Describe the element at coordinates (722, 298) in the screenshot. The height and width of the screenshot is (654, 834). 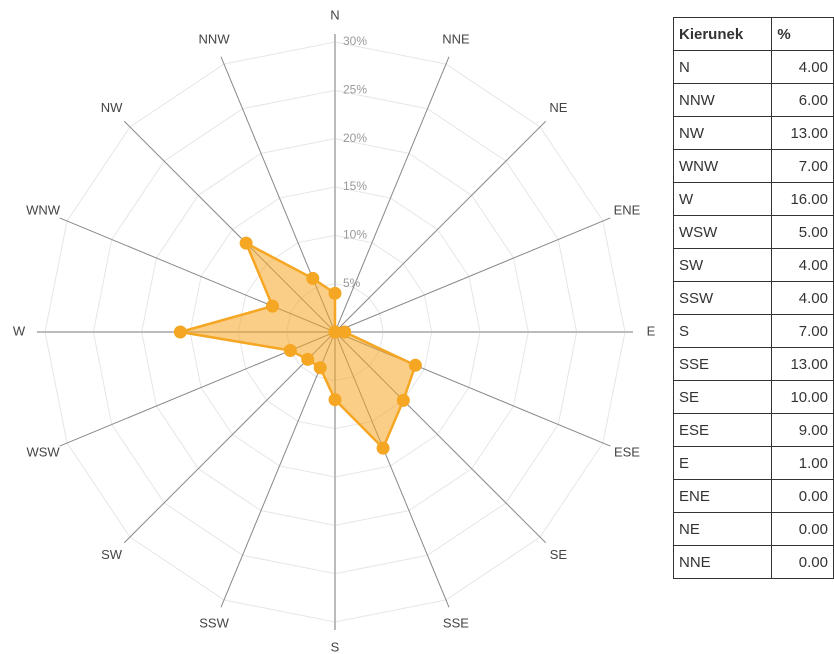
I see `table-cell: SSW` at that location.